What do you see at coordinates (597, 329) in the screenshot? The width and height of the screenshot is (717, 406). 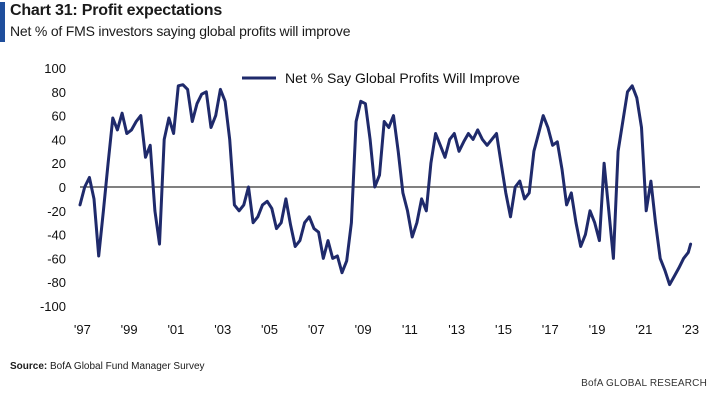 I see `x-tick-label: '19` at bounding box center [597, 329].